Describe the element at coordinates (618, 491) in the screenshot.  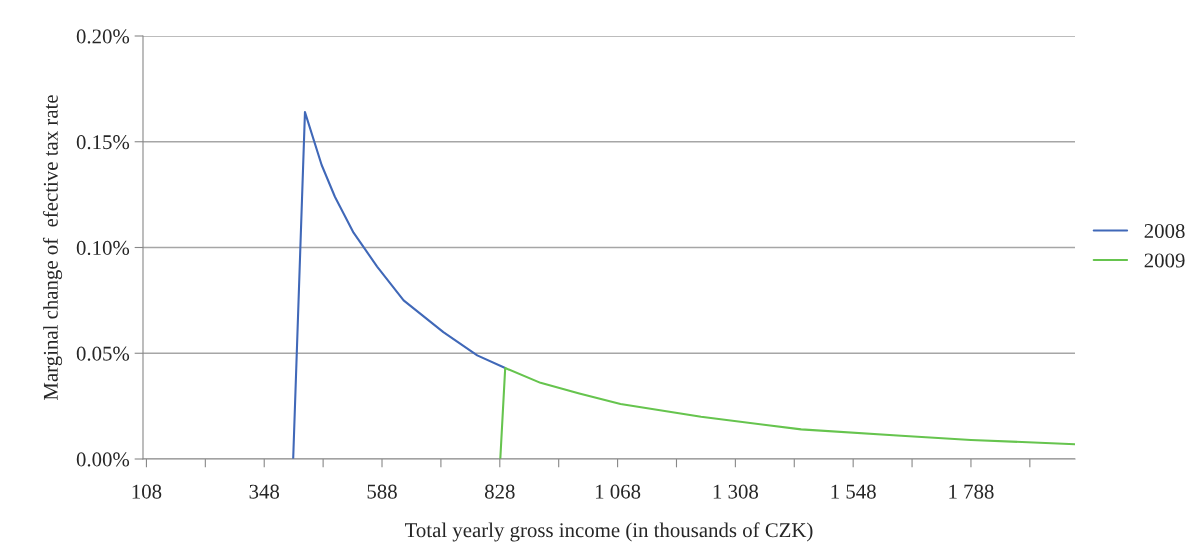
I see `x-tick-label: 1 068` at that location.